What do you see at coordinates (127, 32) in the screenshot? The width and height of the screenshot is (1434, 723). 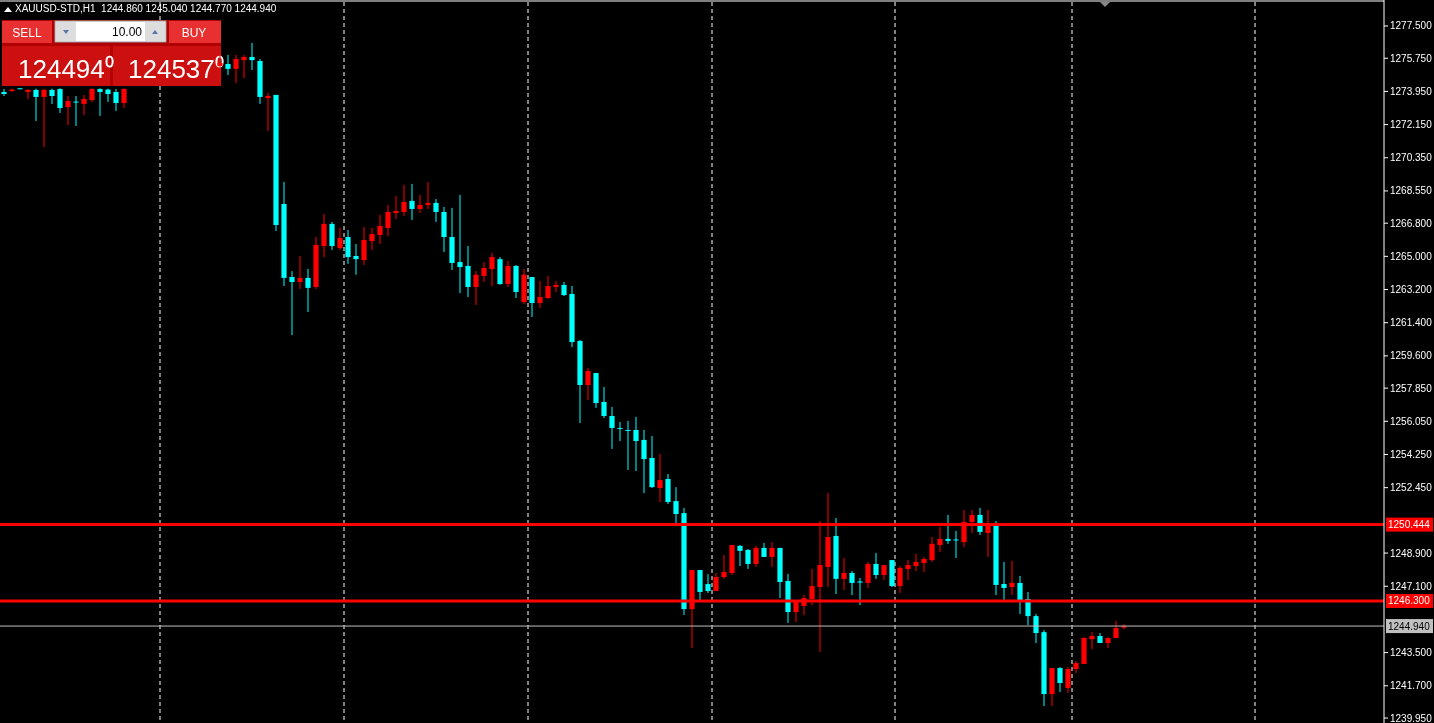 I see `annotation: 10.00` at bounding box center [127, 32].